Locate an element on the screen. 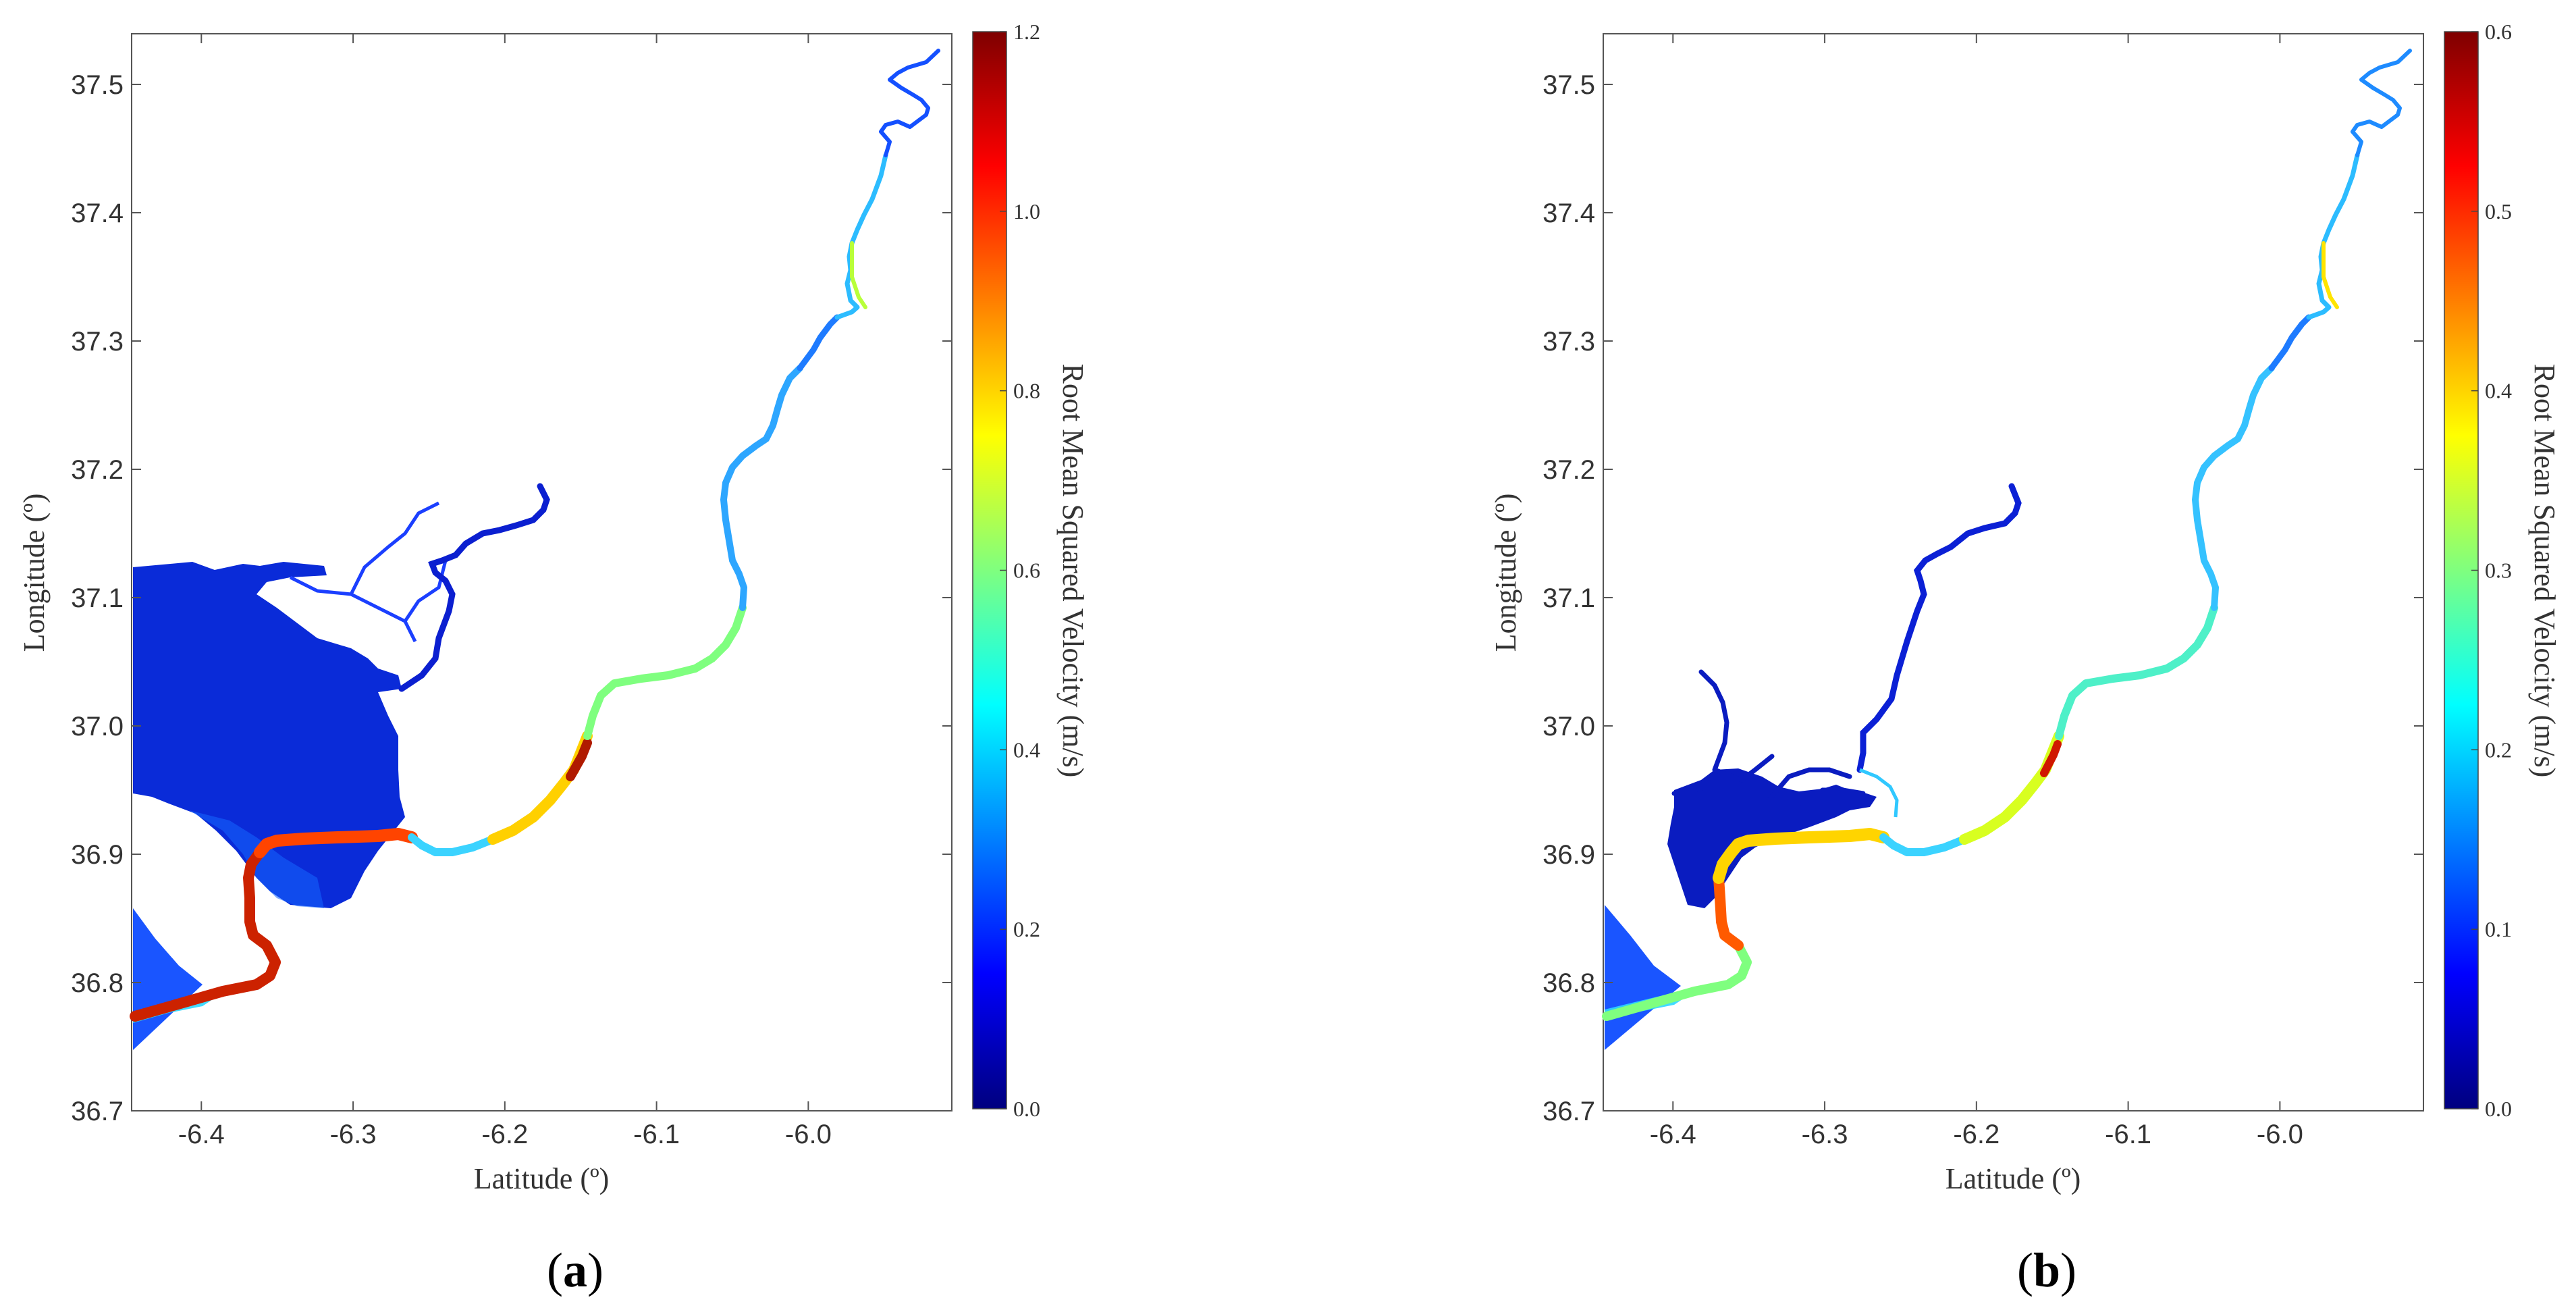 The width and height of the screenshot is (2576, 1308). colorbar-tick-label: 0.8 is located at coordinates (1026, 391).